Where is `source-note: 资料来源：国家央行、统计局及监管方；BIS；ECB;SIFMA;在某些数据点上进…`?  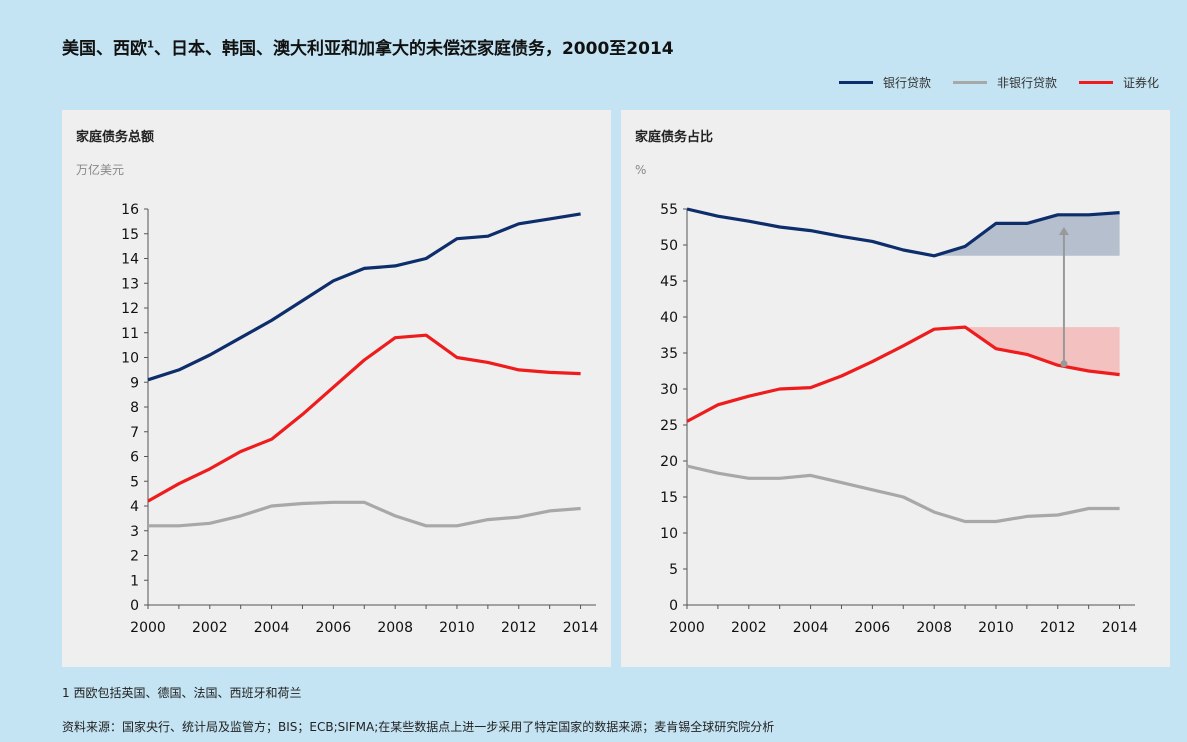
source-note: 资料来源：国家央行、统计局及监管方；BIS；ECB;SIFMA;在某些数据点上进… is located at coordinates (418, 727).